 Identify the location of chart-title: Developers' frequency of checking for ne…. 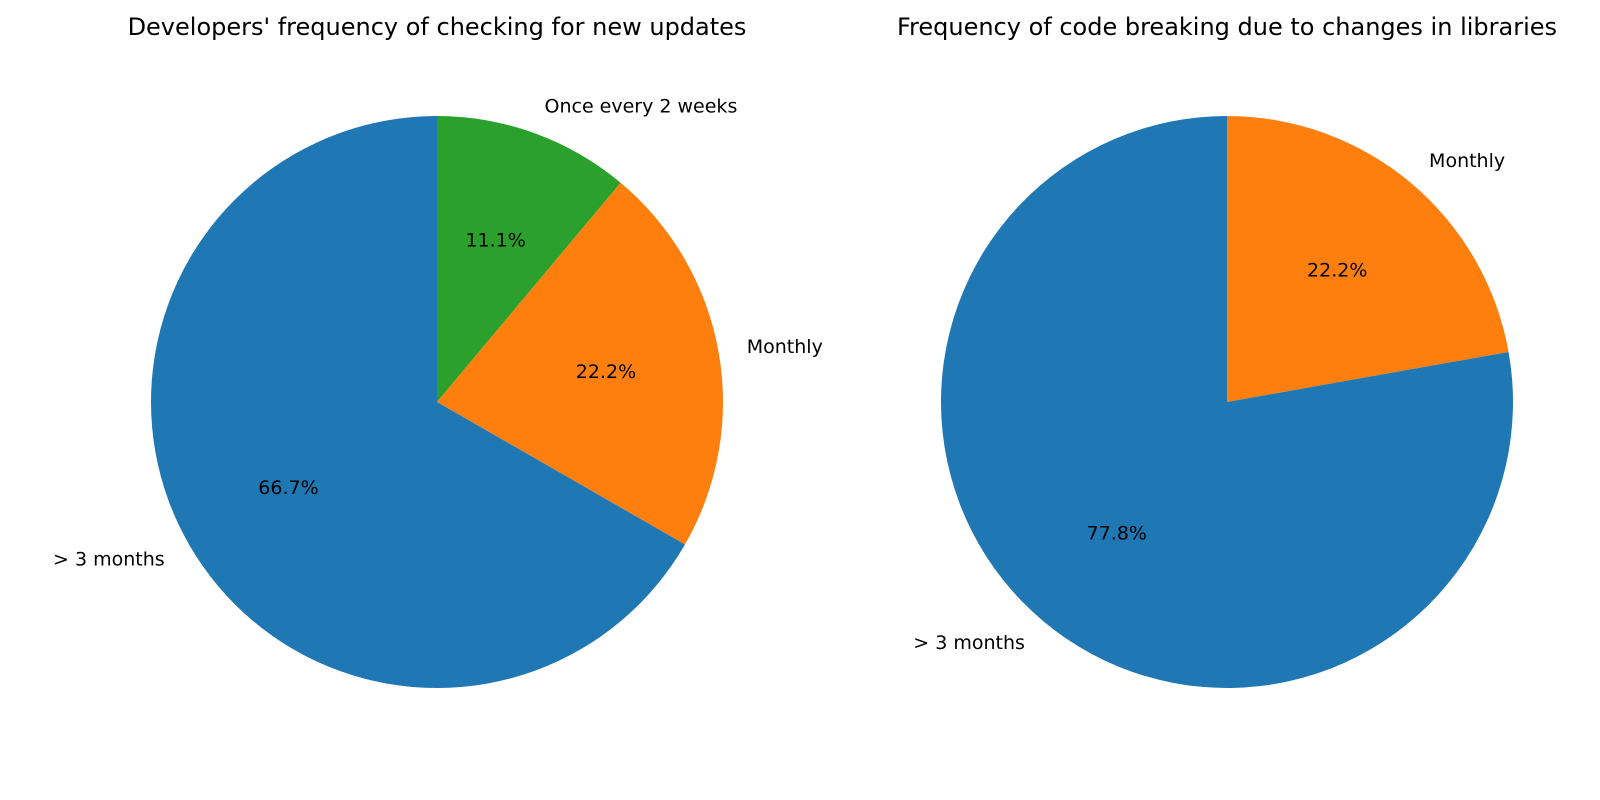
(437, 27).